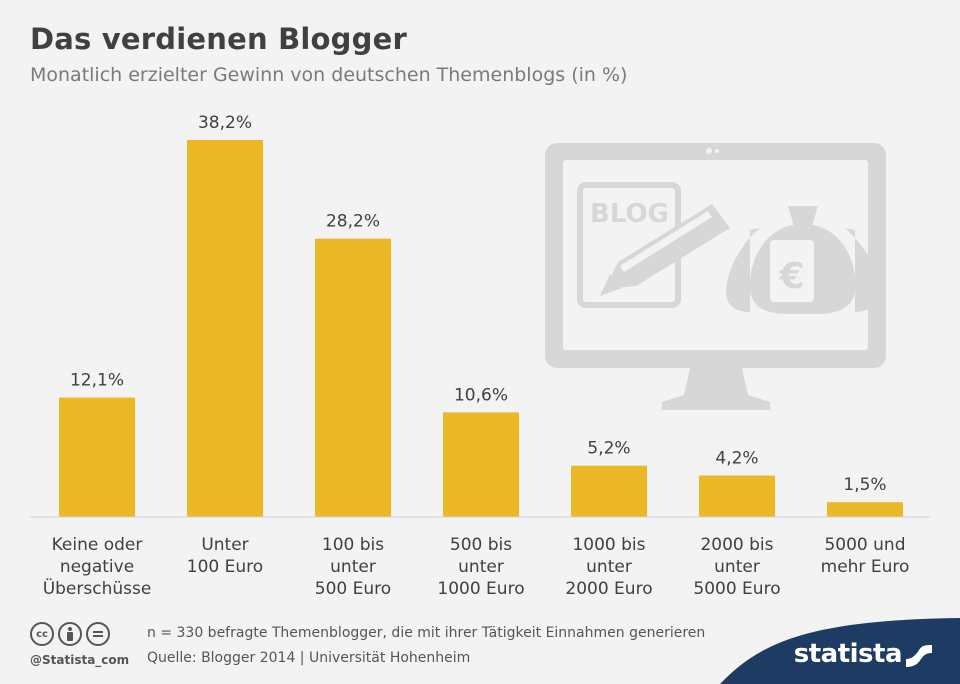 The height and width of the screenshot is (684, 960). What do you see at coordinates (97, 567) in the screenshot?
I see `category-label-0: Keine oder negative Überschüsse` at bounding box center [97, 567].